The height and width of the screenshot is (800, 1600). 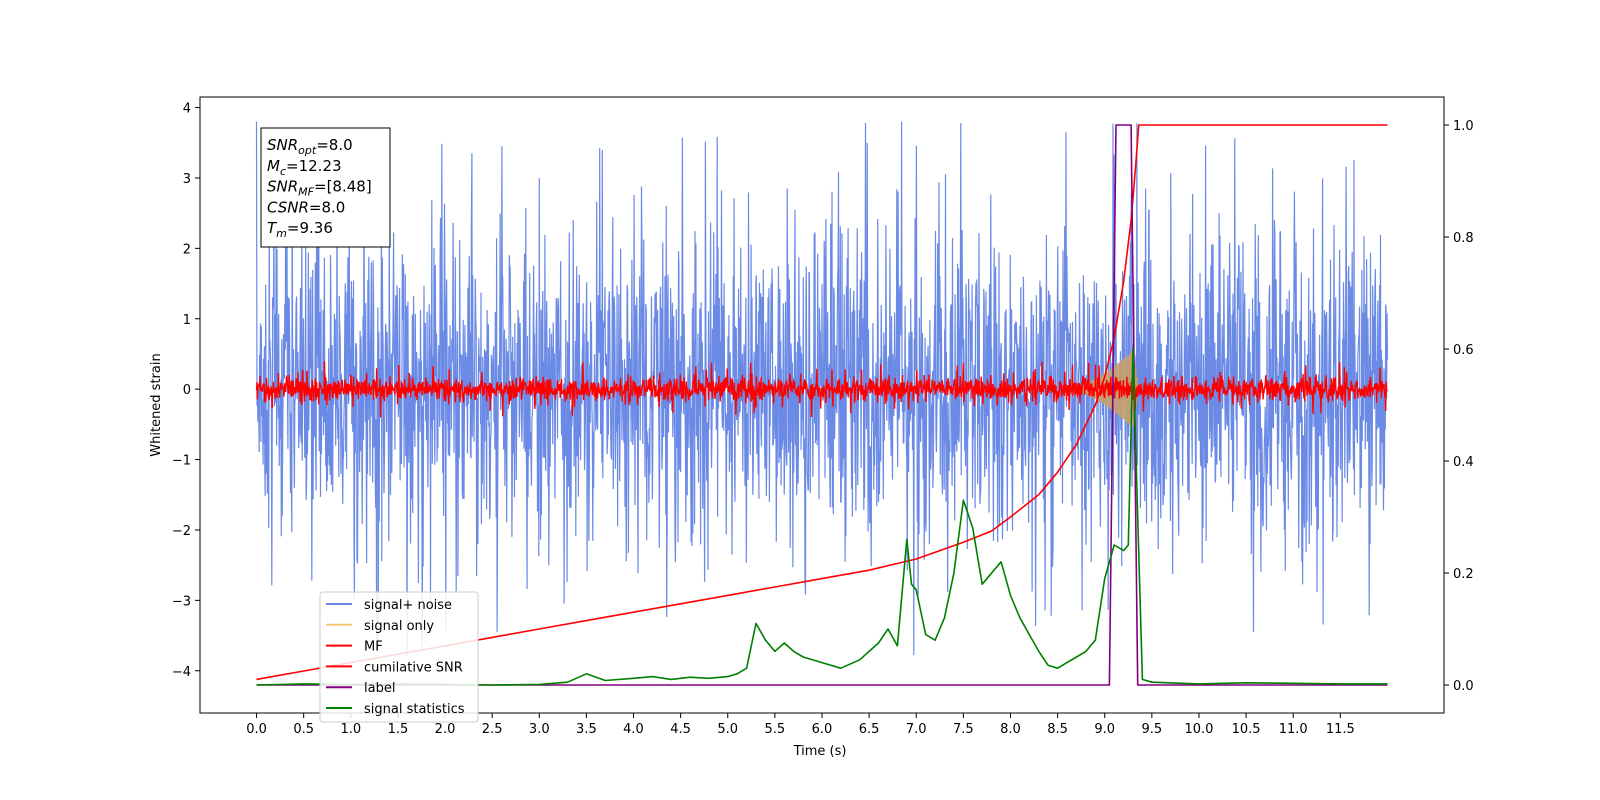 What do you see at coordinates (181, 531) in the screenshot?
I see `y-tick-label: −2` at bounding box center [181, 531].